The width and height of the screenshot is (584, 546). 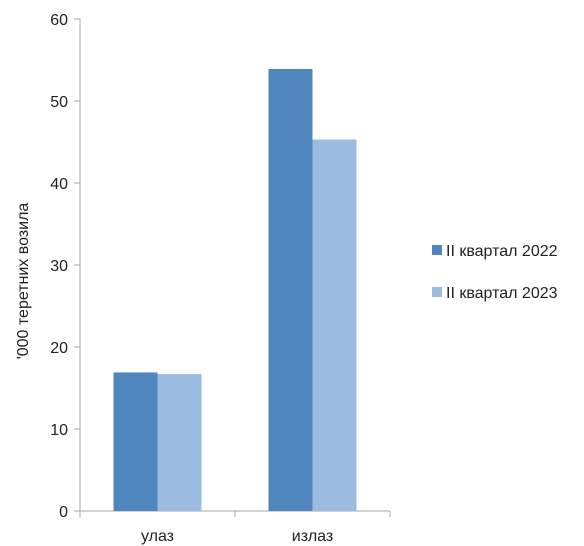 What do you see at coordinates (59, 348) in the screenshot?
I see `y-tick-label: 20` at bounding box center [59, 348].